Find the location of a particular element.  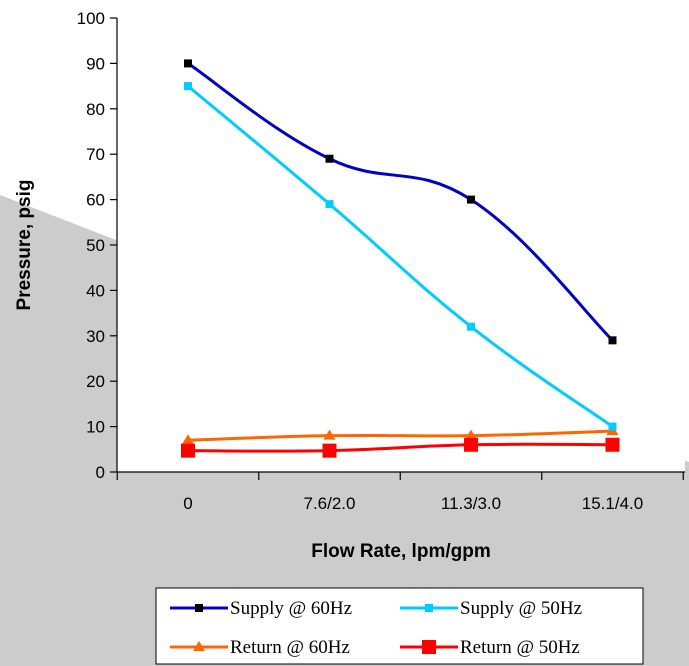

y-tick-label: 20 is located at coordinates (95, 381).